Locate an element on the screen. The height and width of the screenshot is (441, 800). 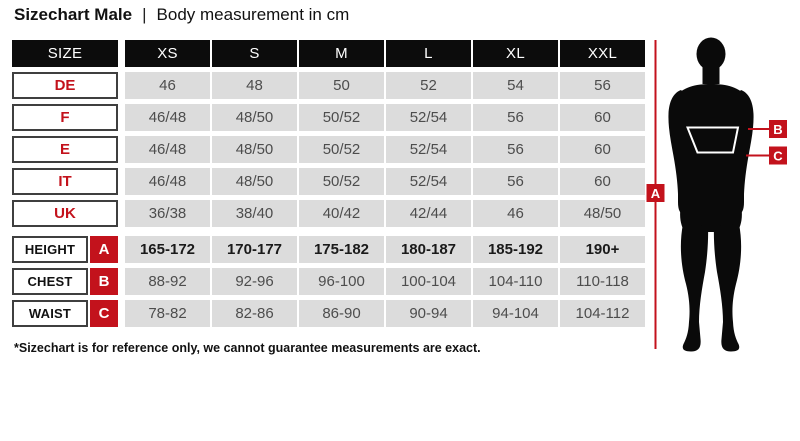
value-cell: 100-104 is located at coordinates (428, 281).